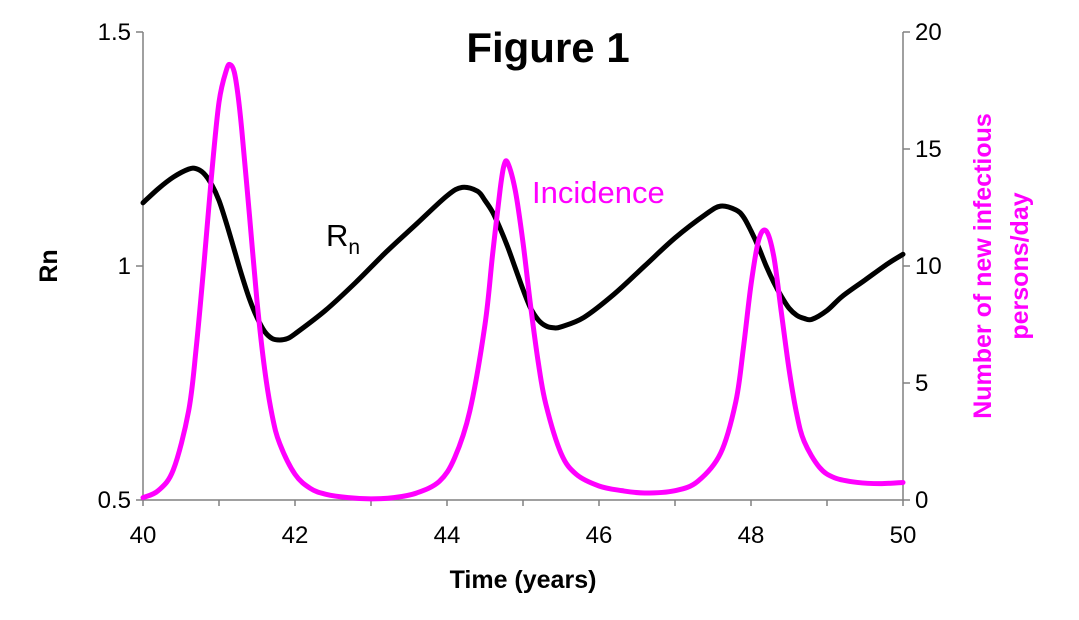 This screenshot has width=1079, height=620. I want to click on chart-title: Figure 1, so click(547, 47).